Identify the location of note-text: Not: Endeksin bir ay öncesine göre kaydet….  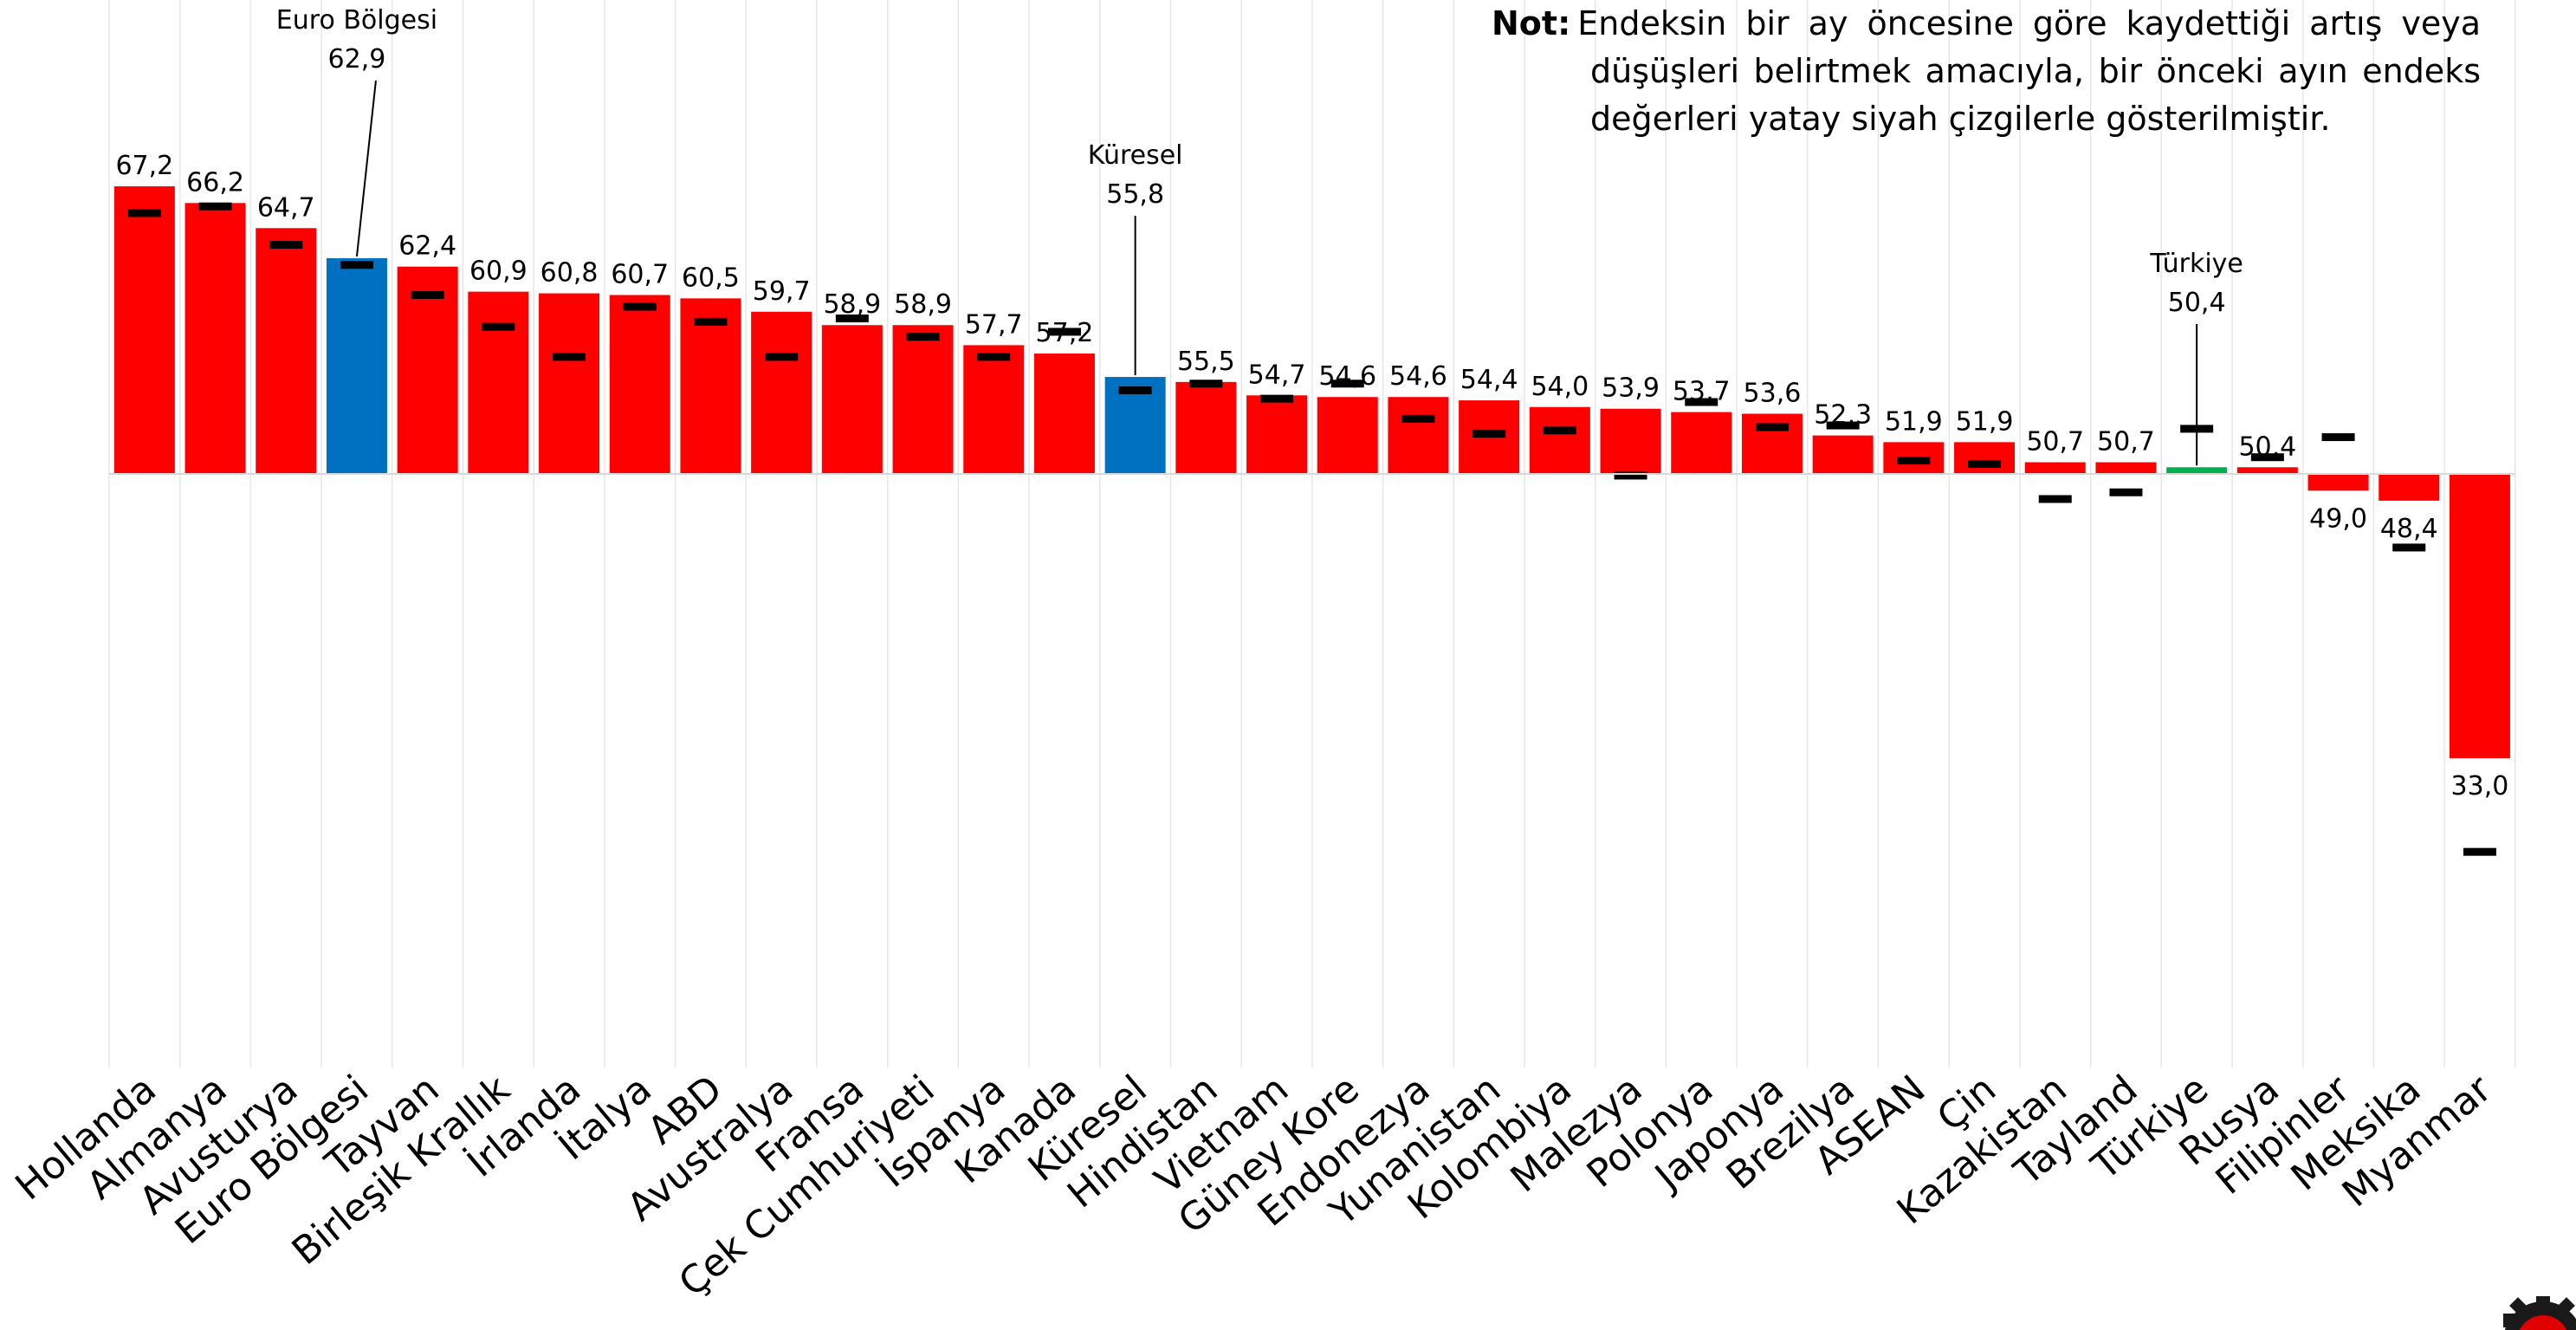
(1987, 71).